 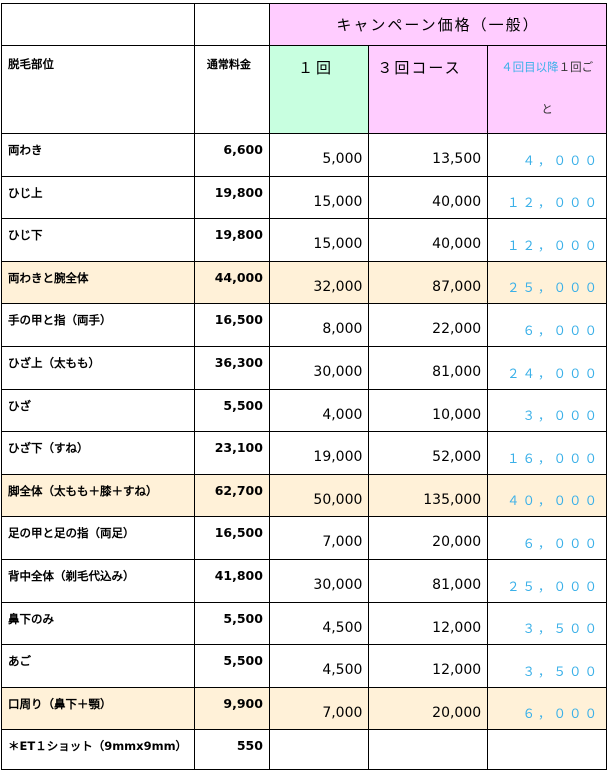 I want to click on table-row: 鼻下のみ 5,500 4,500 12,000 ３，５００, so click(x=304, y=623).